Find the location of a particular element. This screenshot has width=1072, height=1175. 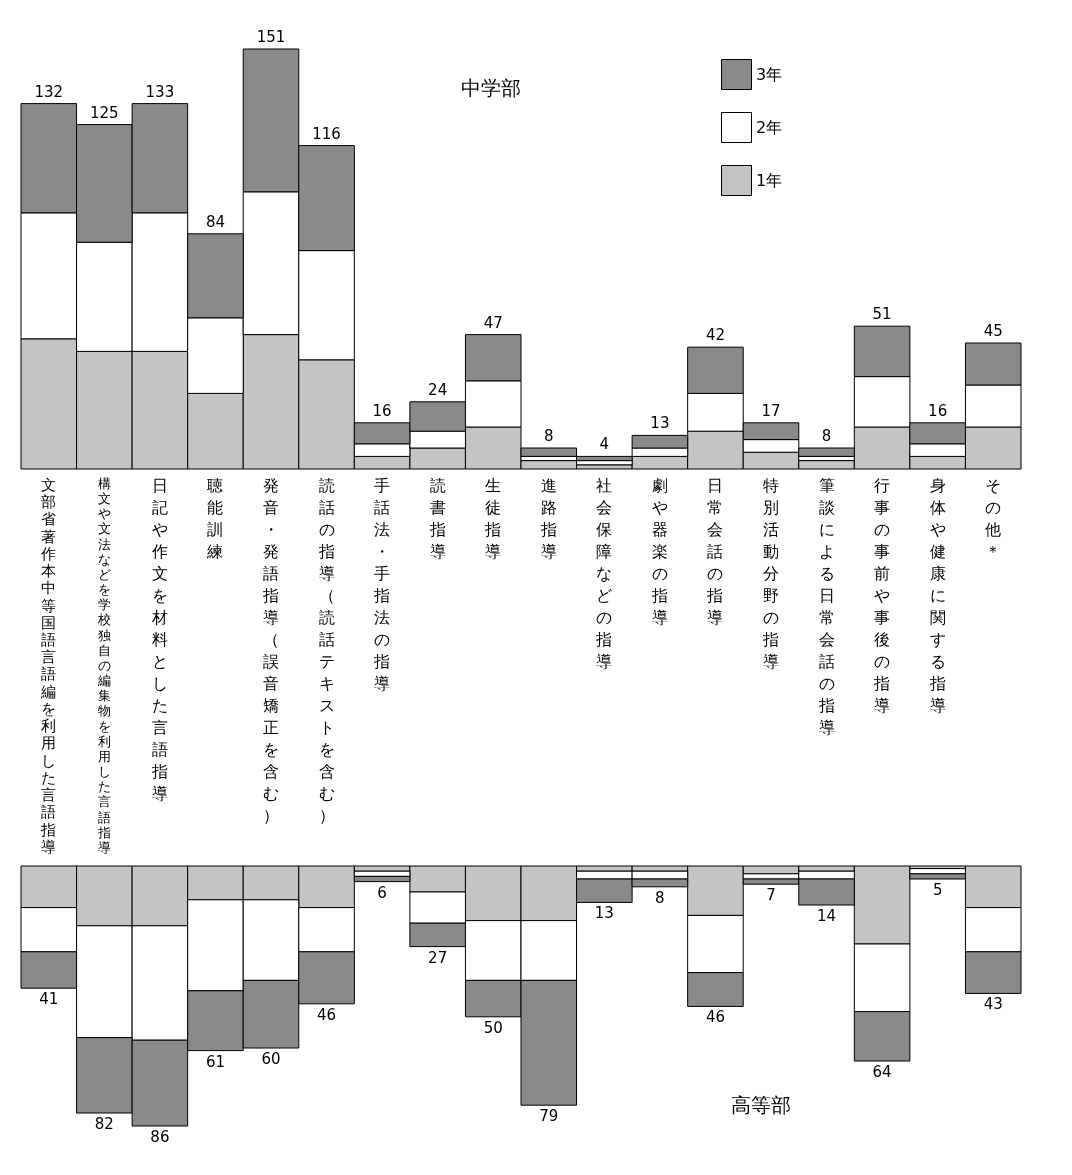

annotation: 47 is located at coordinates (493, 322).